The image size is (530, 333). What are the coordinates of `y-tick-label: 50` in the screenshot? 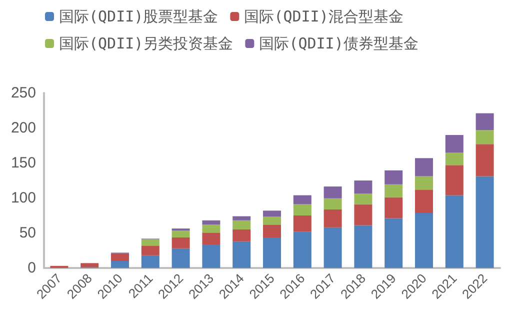 It's located at (27, 233).